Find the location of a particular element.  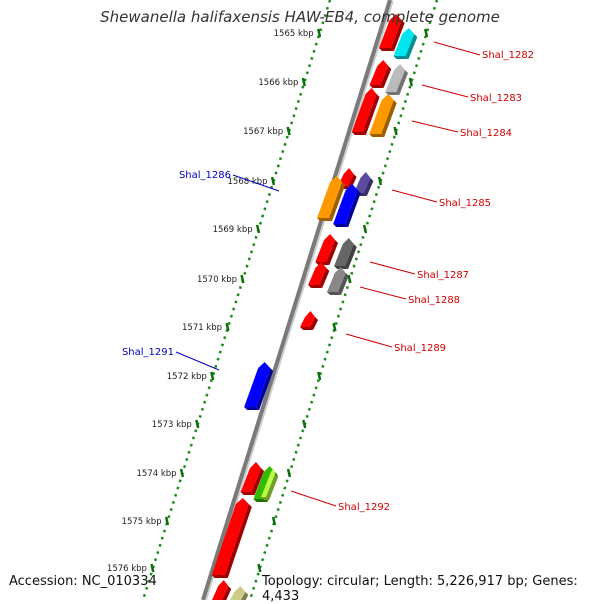

tick-label: 1566 kbp is located at coordinates (278, 83).